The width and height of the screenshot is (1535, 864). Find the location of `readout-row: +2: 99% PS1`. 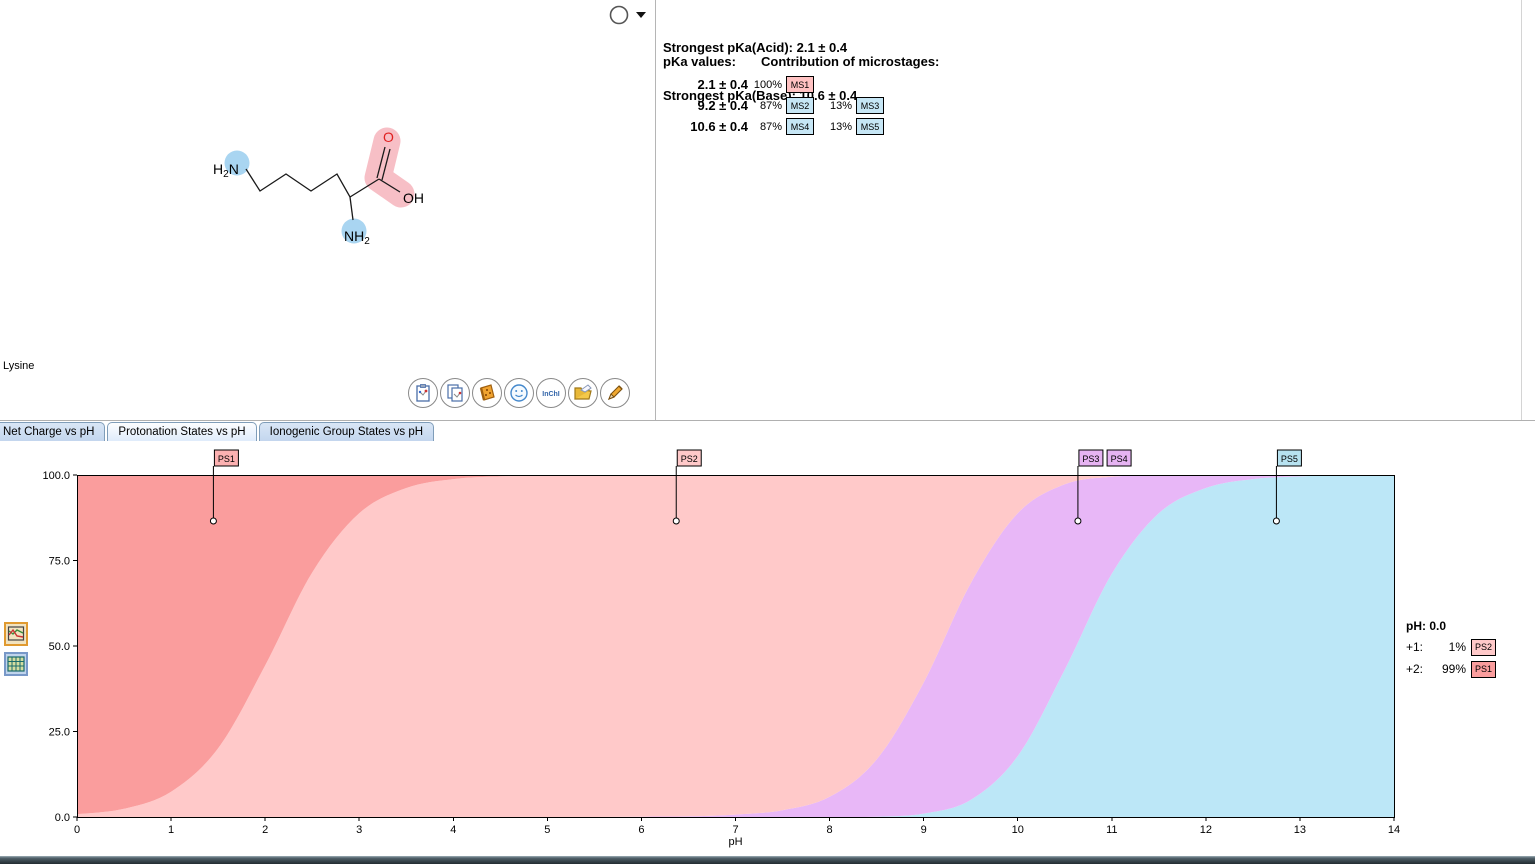

readout-row: +2: 99% PS1 is located at coordinates (1468, 669).